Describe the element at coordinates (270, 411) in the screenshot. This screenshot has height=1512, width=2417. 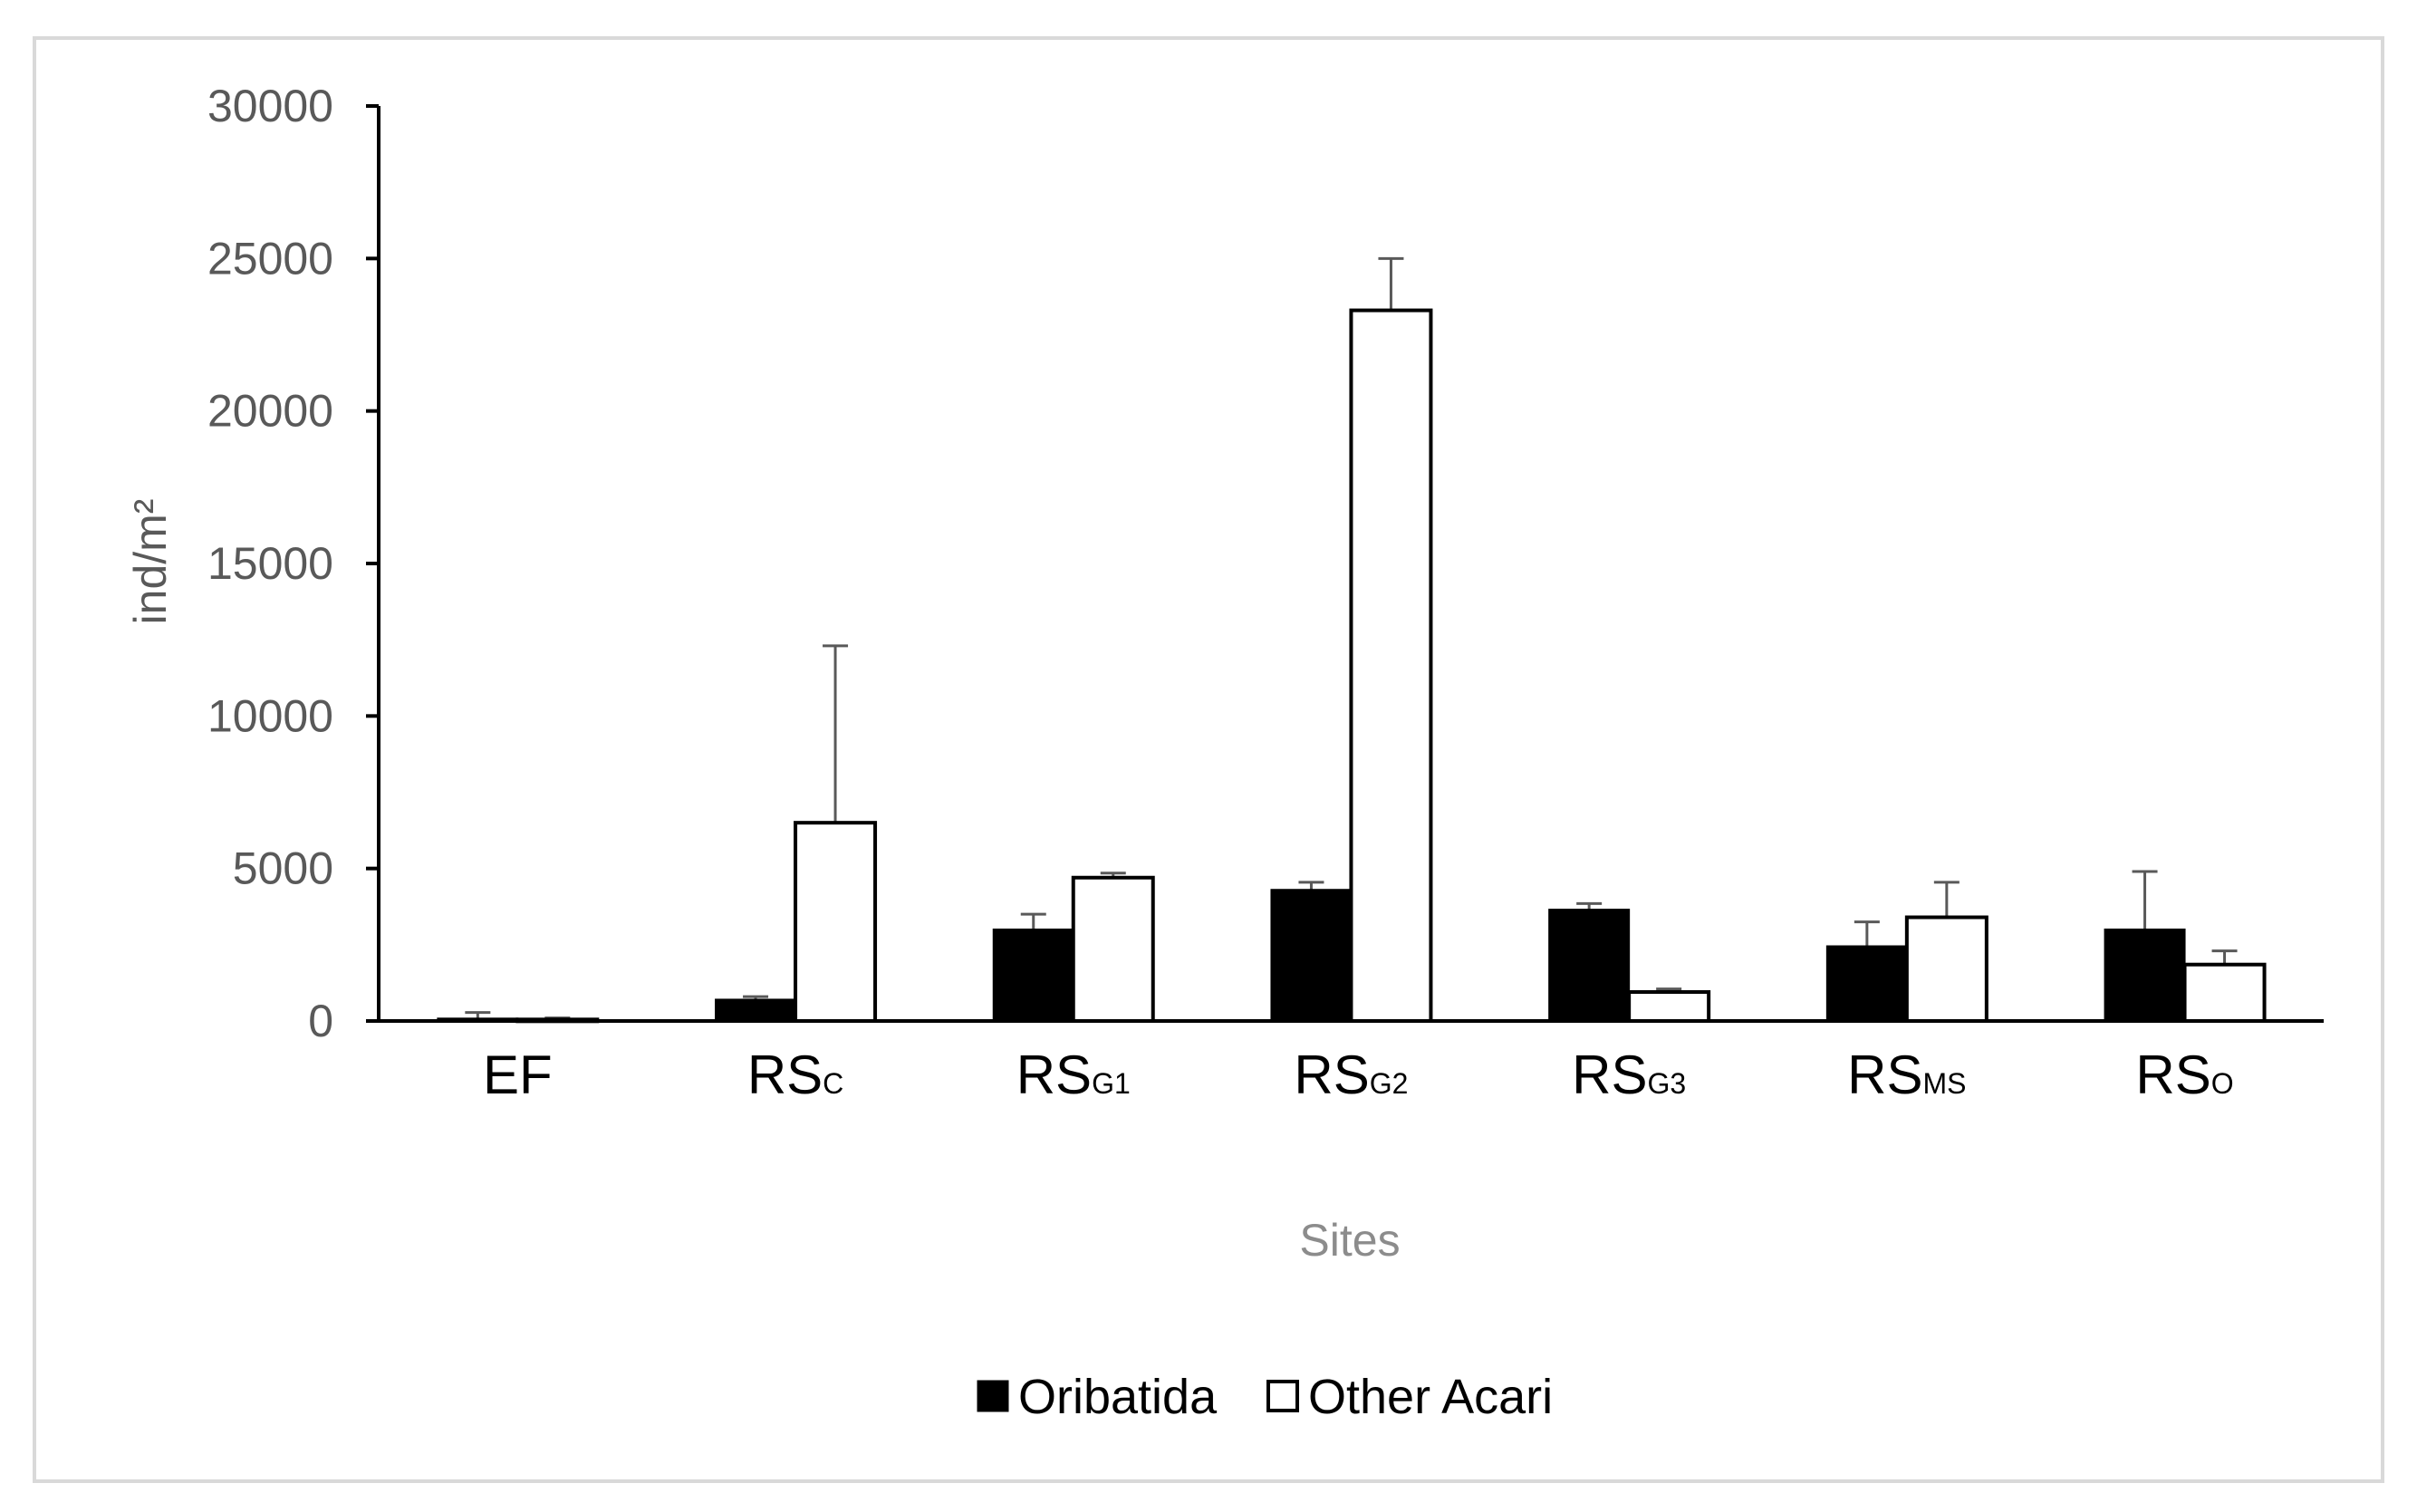
I see `y-tick-label: 20000` at that location.